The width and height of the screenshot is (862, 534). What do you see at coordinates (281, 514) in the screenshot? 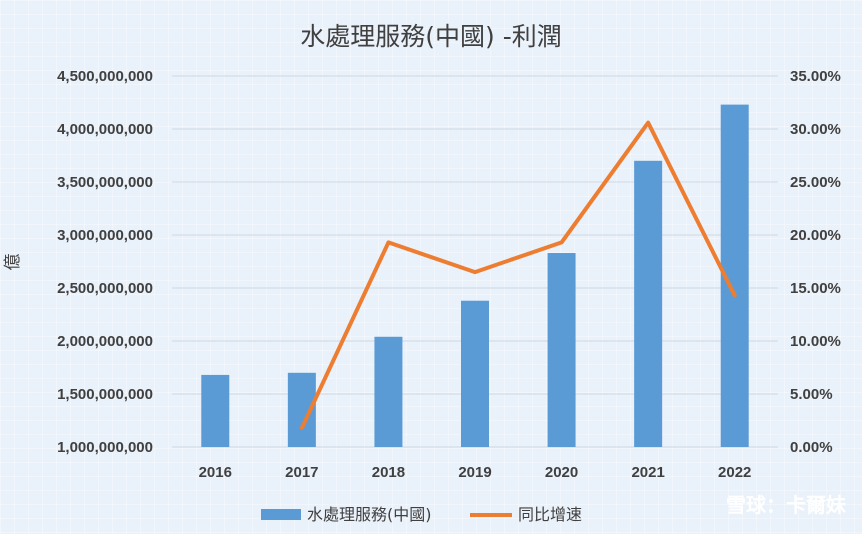
I see `legend-swatch-bar` at bounding box center [281, 514].